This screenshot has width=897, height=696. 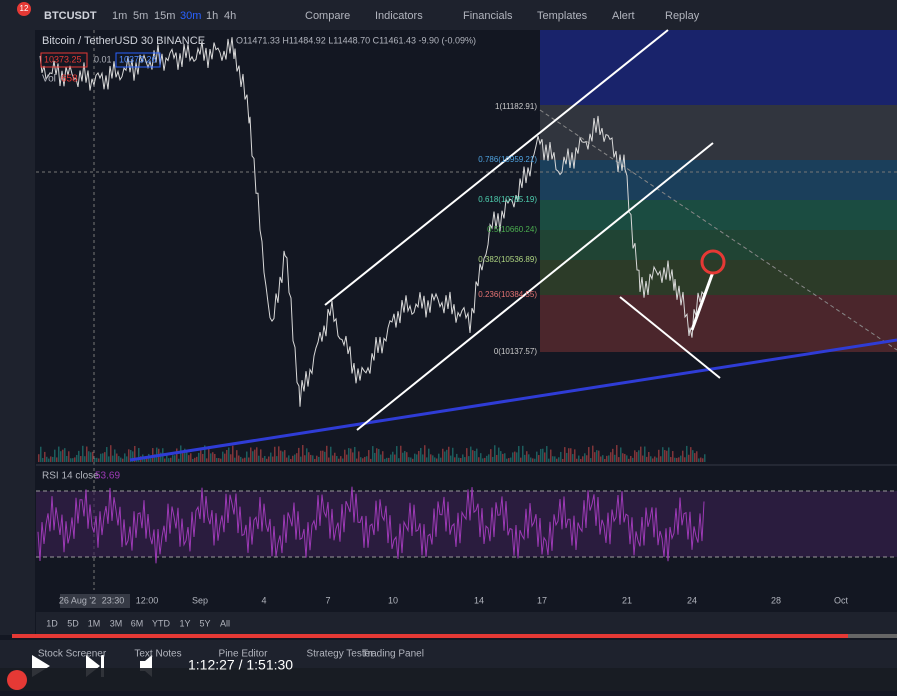 What do you see at coordinates (244, 654) in the screenshot?
I see `panel-tab: Pine Editor` at bounding box center [244, 654].